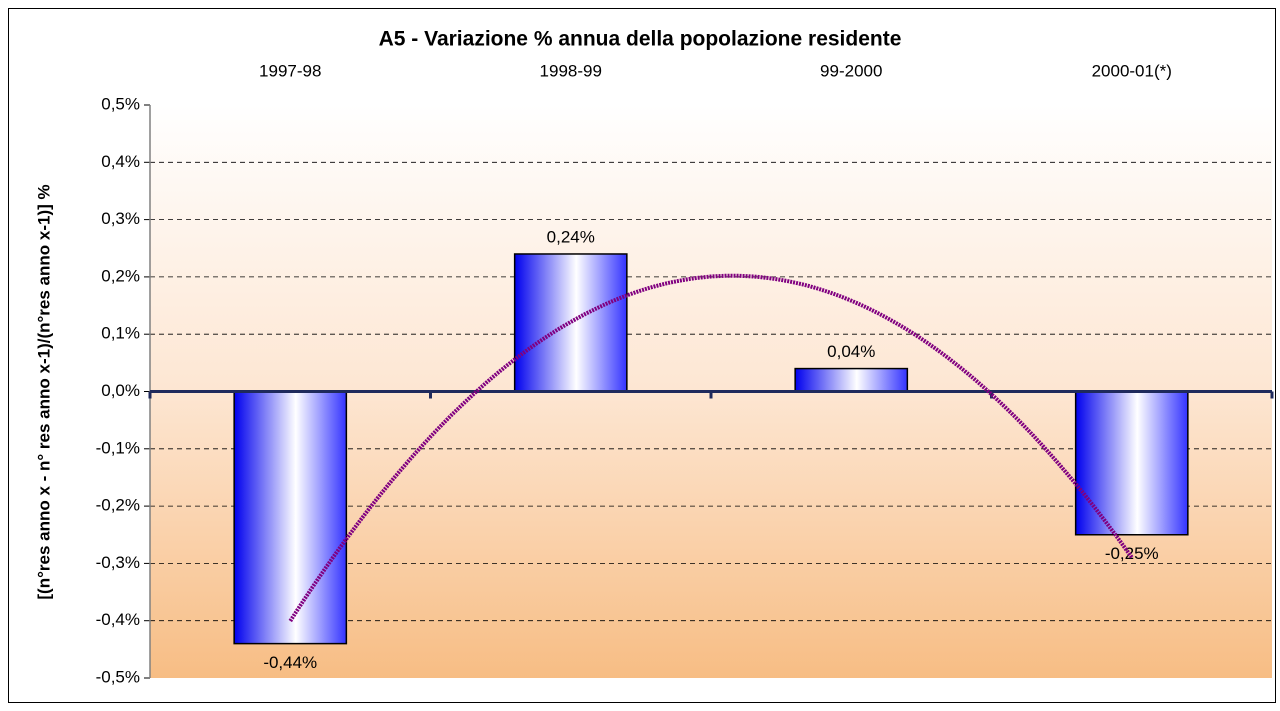 This screenshot has width=1280, height=711. I want to click on y-tick-label: -0,3%, so click(118, 562).